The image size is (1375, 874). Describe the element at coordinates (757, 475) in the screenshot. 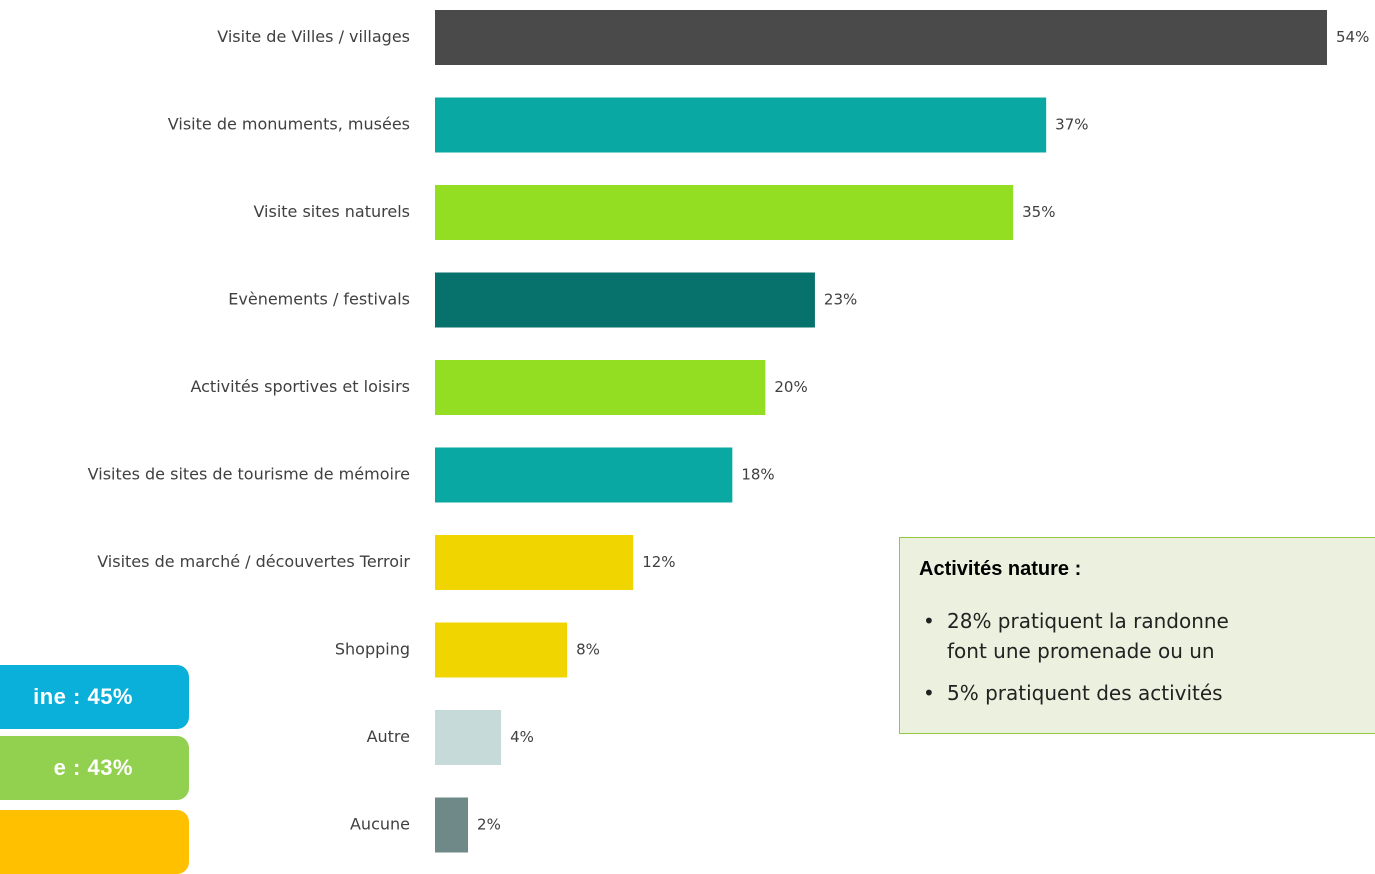

I see `value-label-5: 18%` at that location.